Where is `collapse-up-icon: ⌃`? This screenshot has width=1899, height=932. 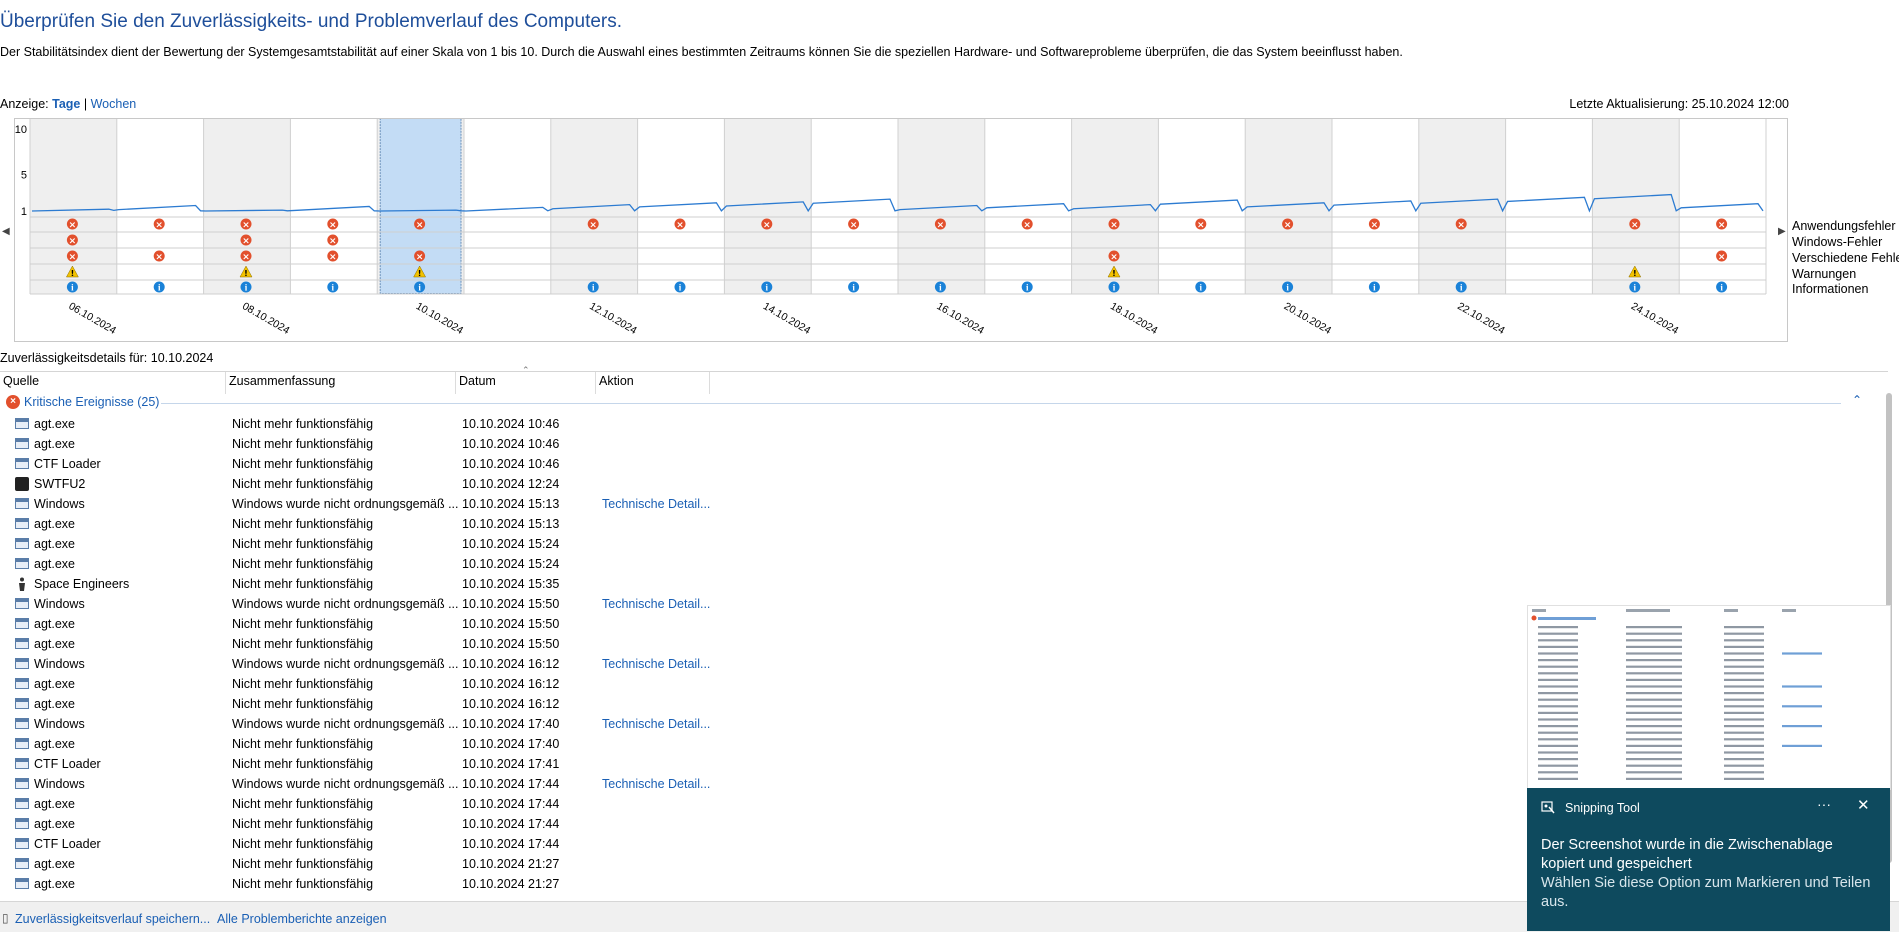 collapse-up-icon: ⌃ is located at coordinates (1856, 400).